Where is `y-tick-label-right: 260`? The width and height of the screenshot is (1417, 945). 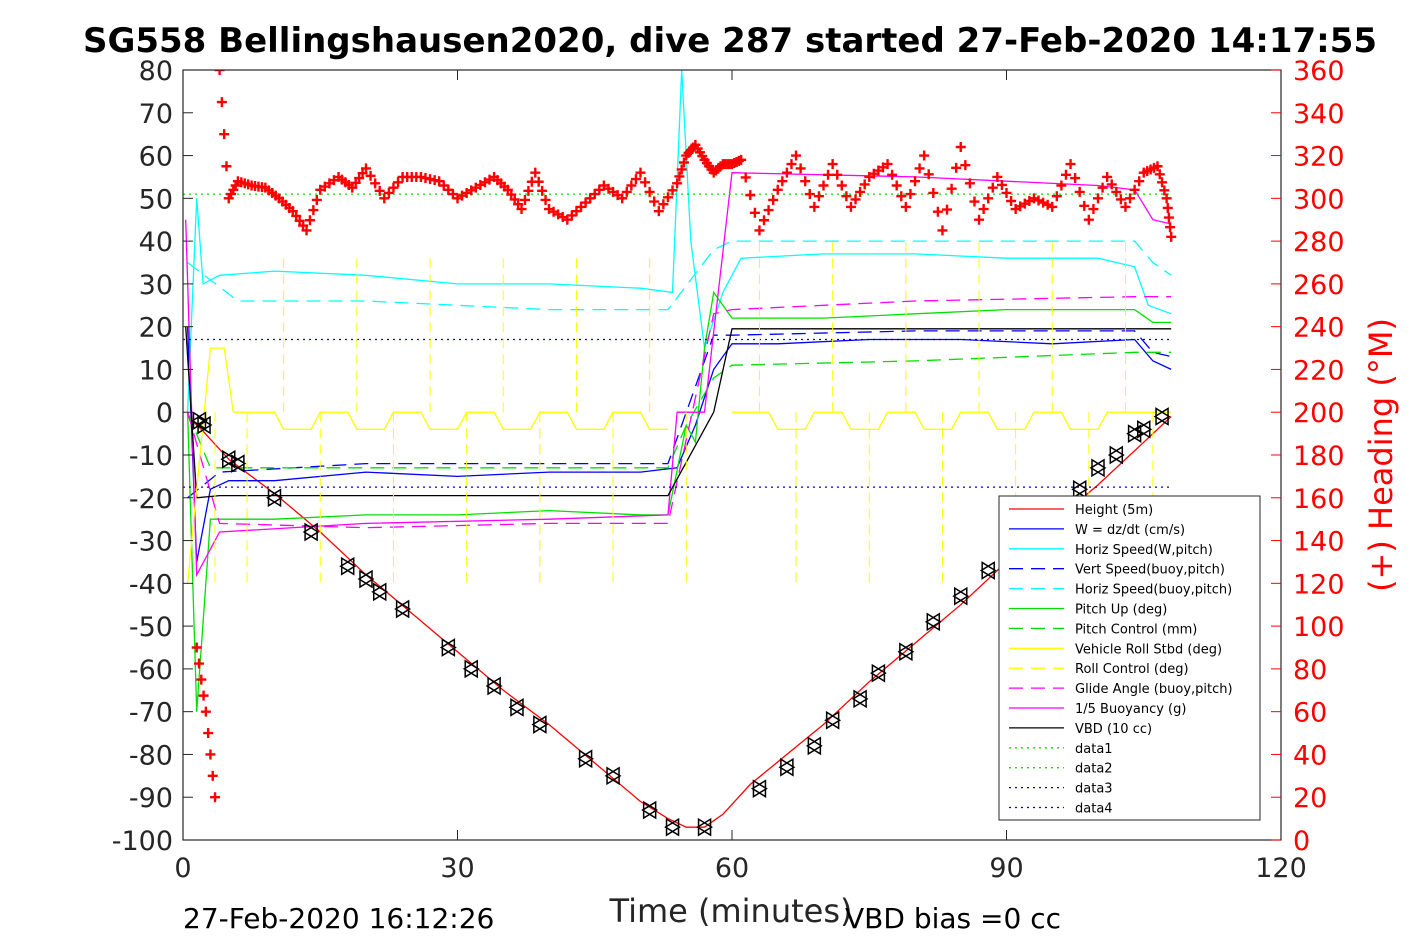 y-tick-label-right: 260 is located at coordinates (1319, 285).